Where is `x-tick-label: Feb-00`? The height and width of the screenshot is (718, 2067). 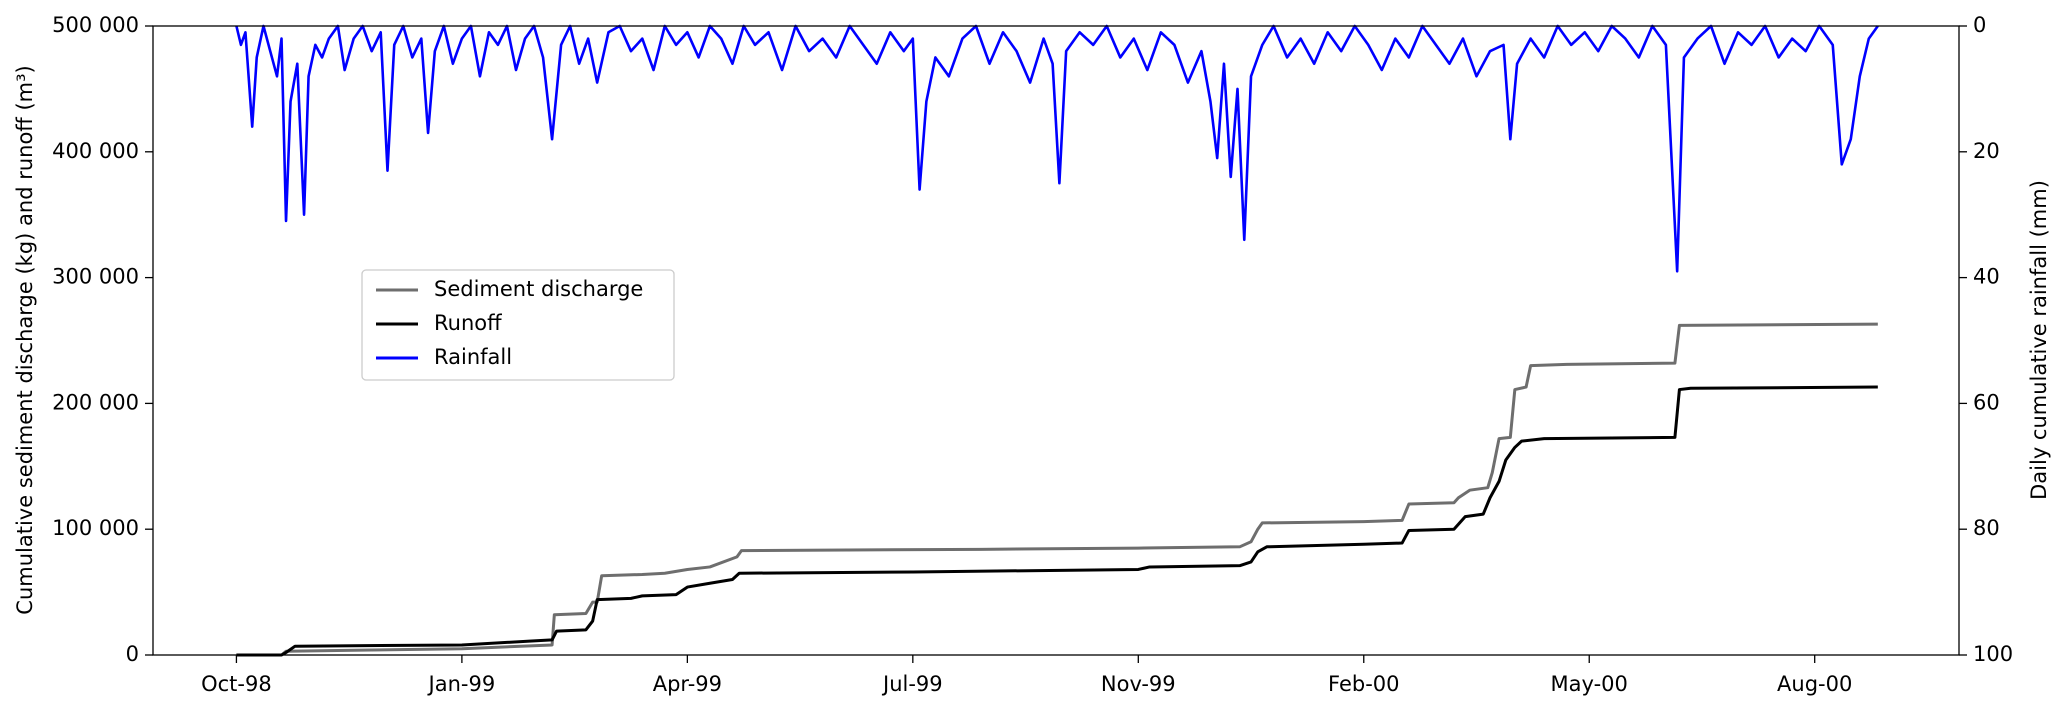 x-tick-label: Feb-00 is located at coordinates (1363, 684).